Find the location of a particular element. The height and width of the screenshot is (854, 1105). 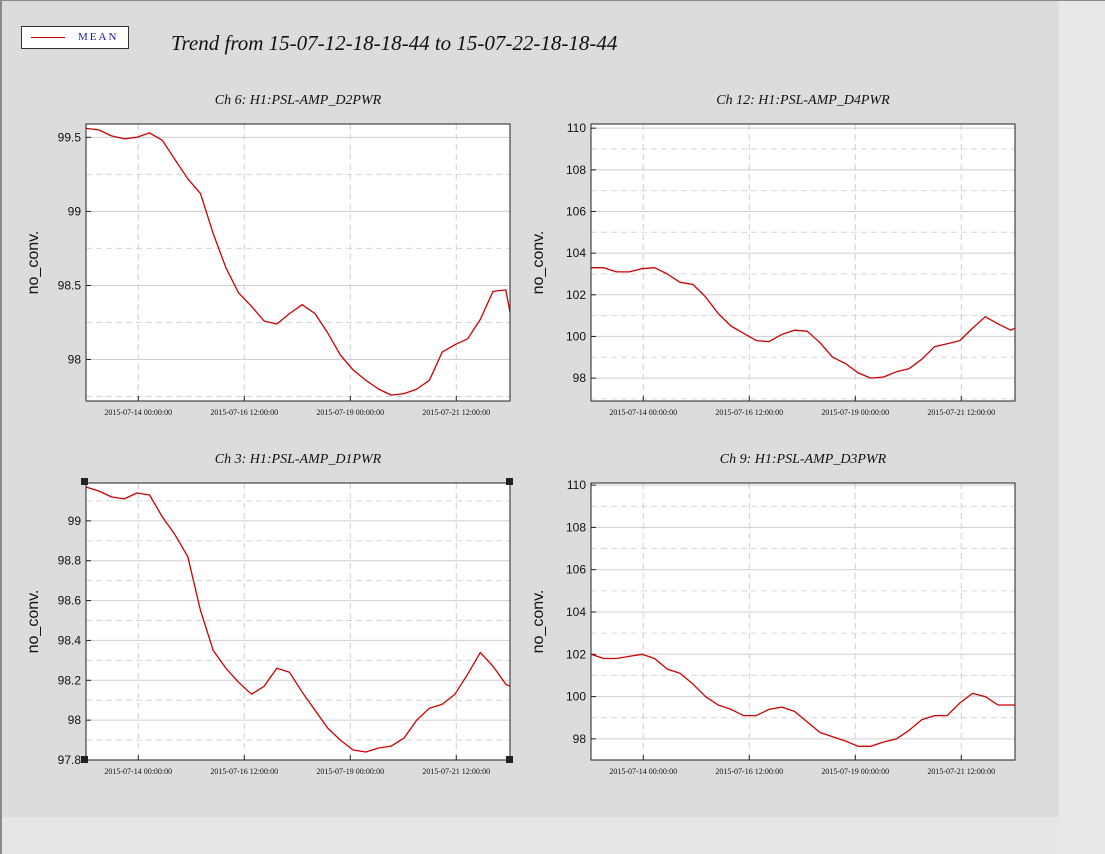

chart-2-y-tick-label: 100 is located at coordinates (576, 336).